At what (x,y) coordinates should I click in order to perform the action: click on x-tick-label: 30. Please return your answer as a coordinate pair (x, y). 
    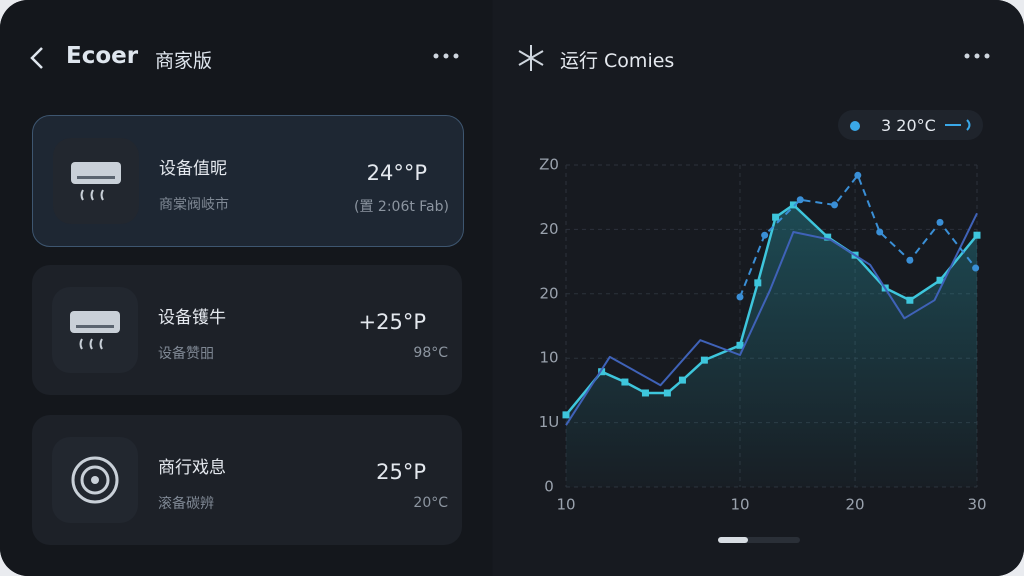
    Looking at the image, I should click on (976, 505).